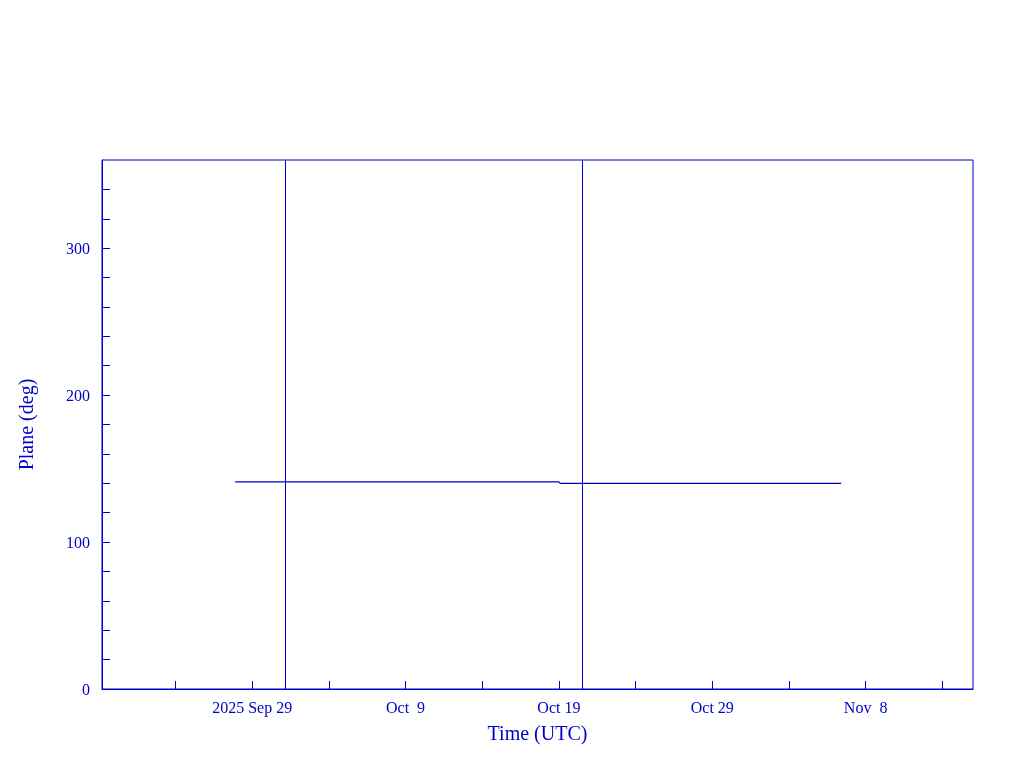 The height and width of the screenshot is (768, 1024). What do you see at coordinates (26, 424) in the screenshot?
I see `y-axis-title: Plane (deg)` at bounding box center [26, 424].